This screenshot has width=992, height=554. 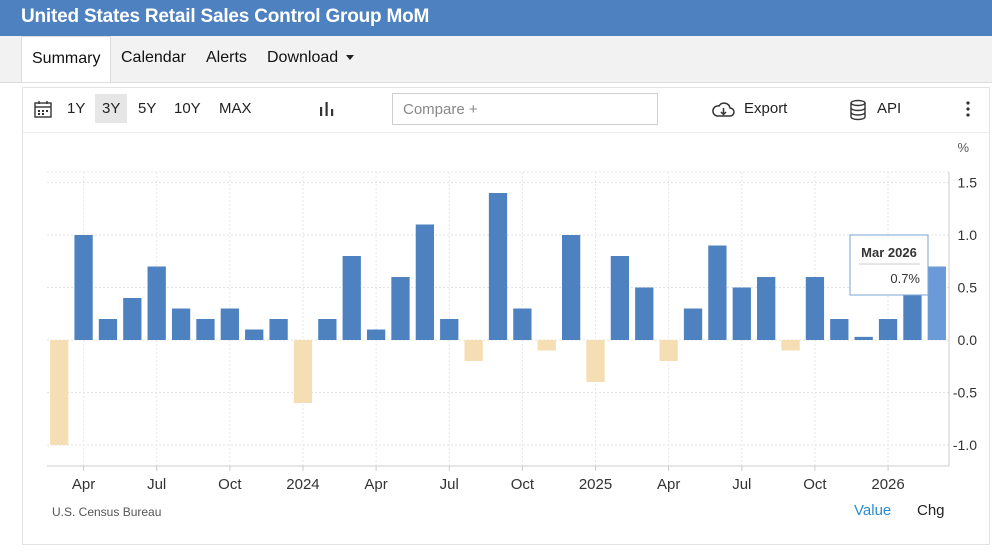 What do you see at coordinates (905, 278) in the screenshot?
I see `tooltip-value: 0.7%` at bounding box center [905, 278].